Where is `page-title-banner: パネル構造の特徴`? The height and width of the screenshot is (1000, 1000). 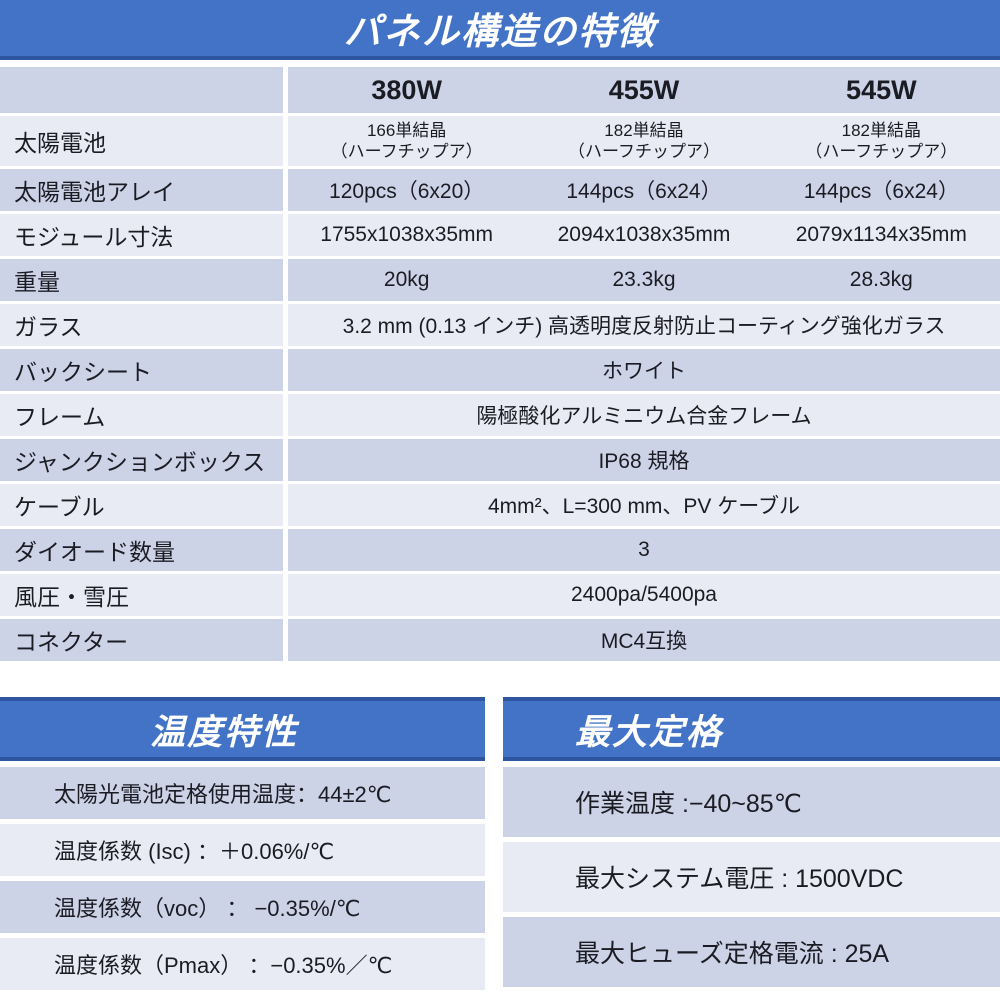 page-title-banner: パネル構造の特徴 is located at coordinates (500, 30).